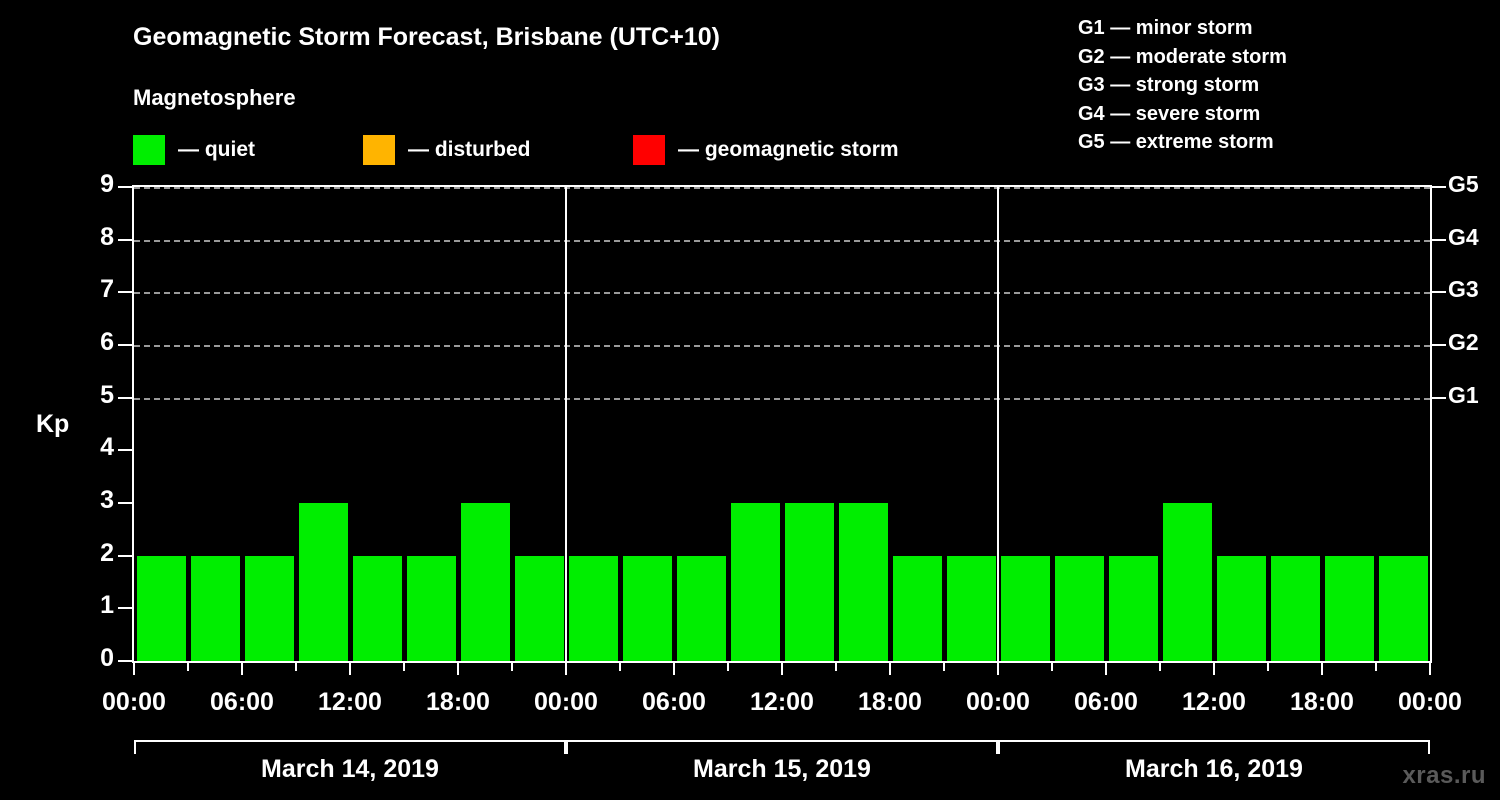  What do you see at coordinates (107, 605) in the screenshot?
I see `y-tick-label-1: 1` at bounding box center [107, 605].